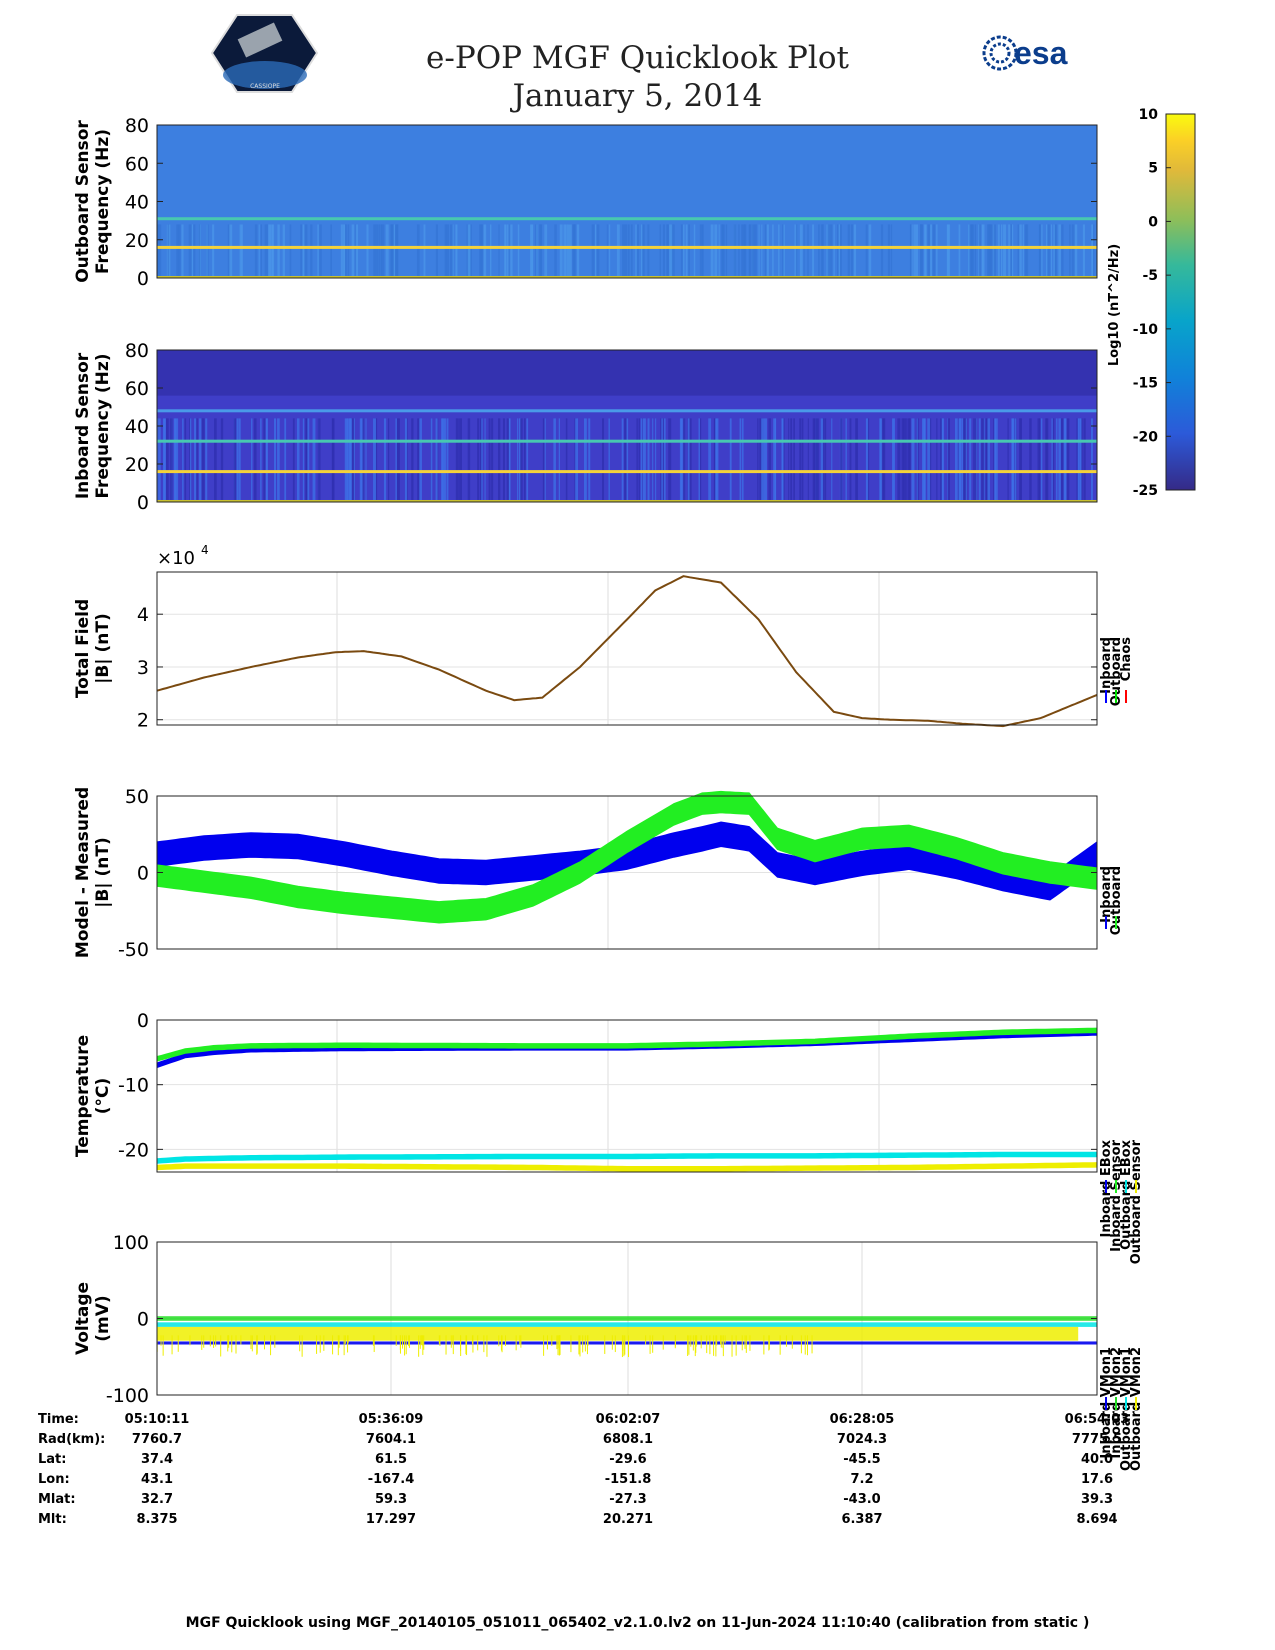 The image size is (1275, 1650). I want to click on y-tick-label: 50, so click(137, 797).